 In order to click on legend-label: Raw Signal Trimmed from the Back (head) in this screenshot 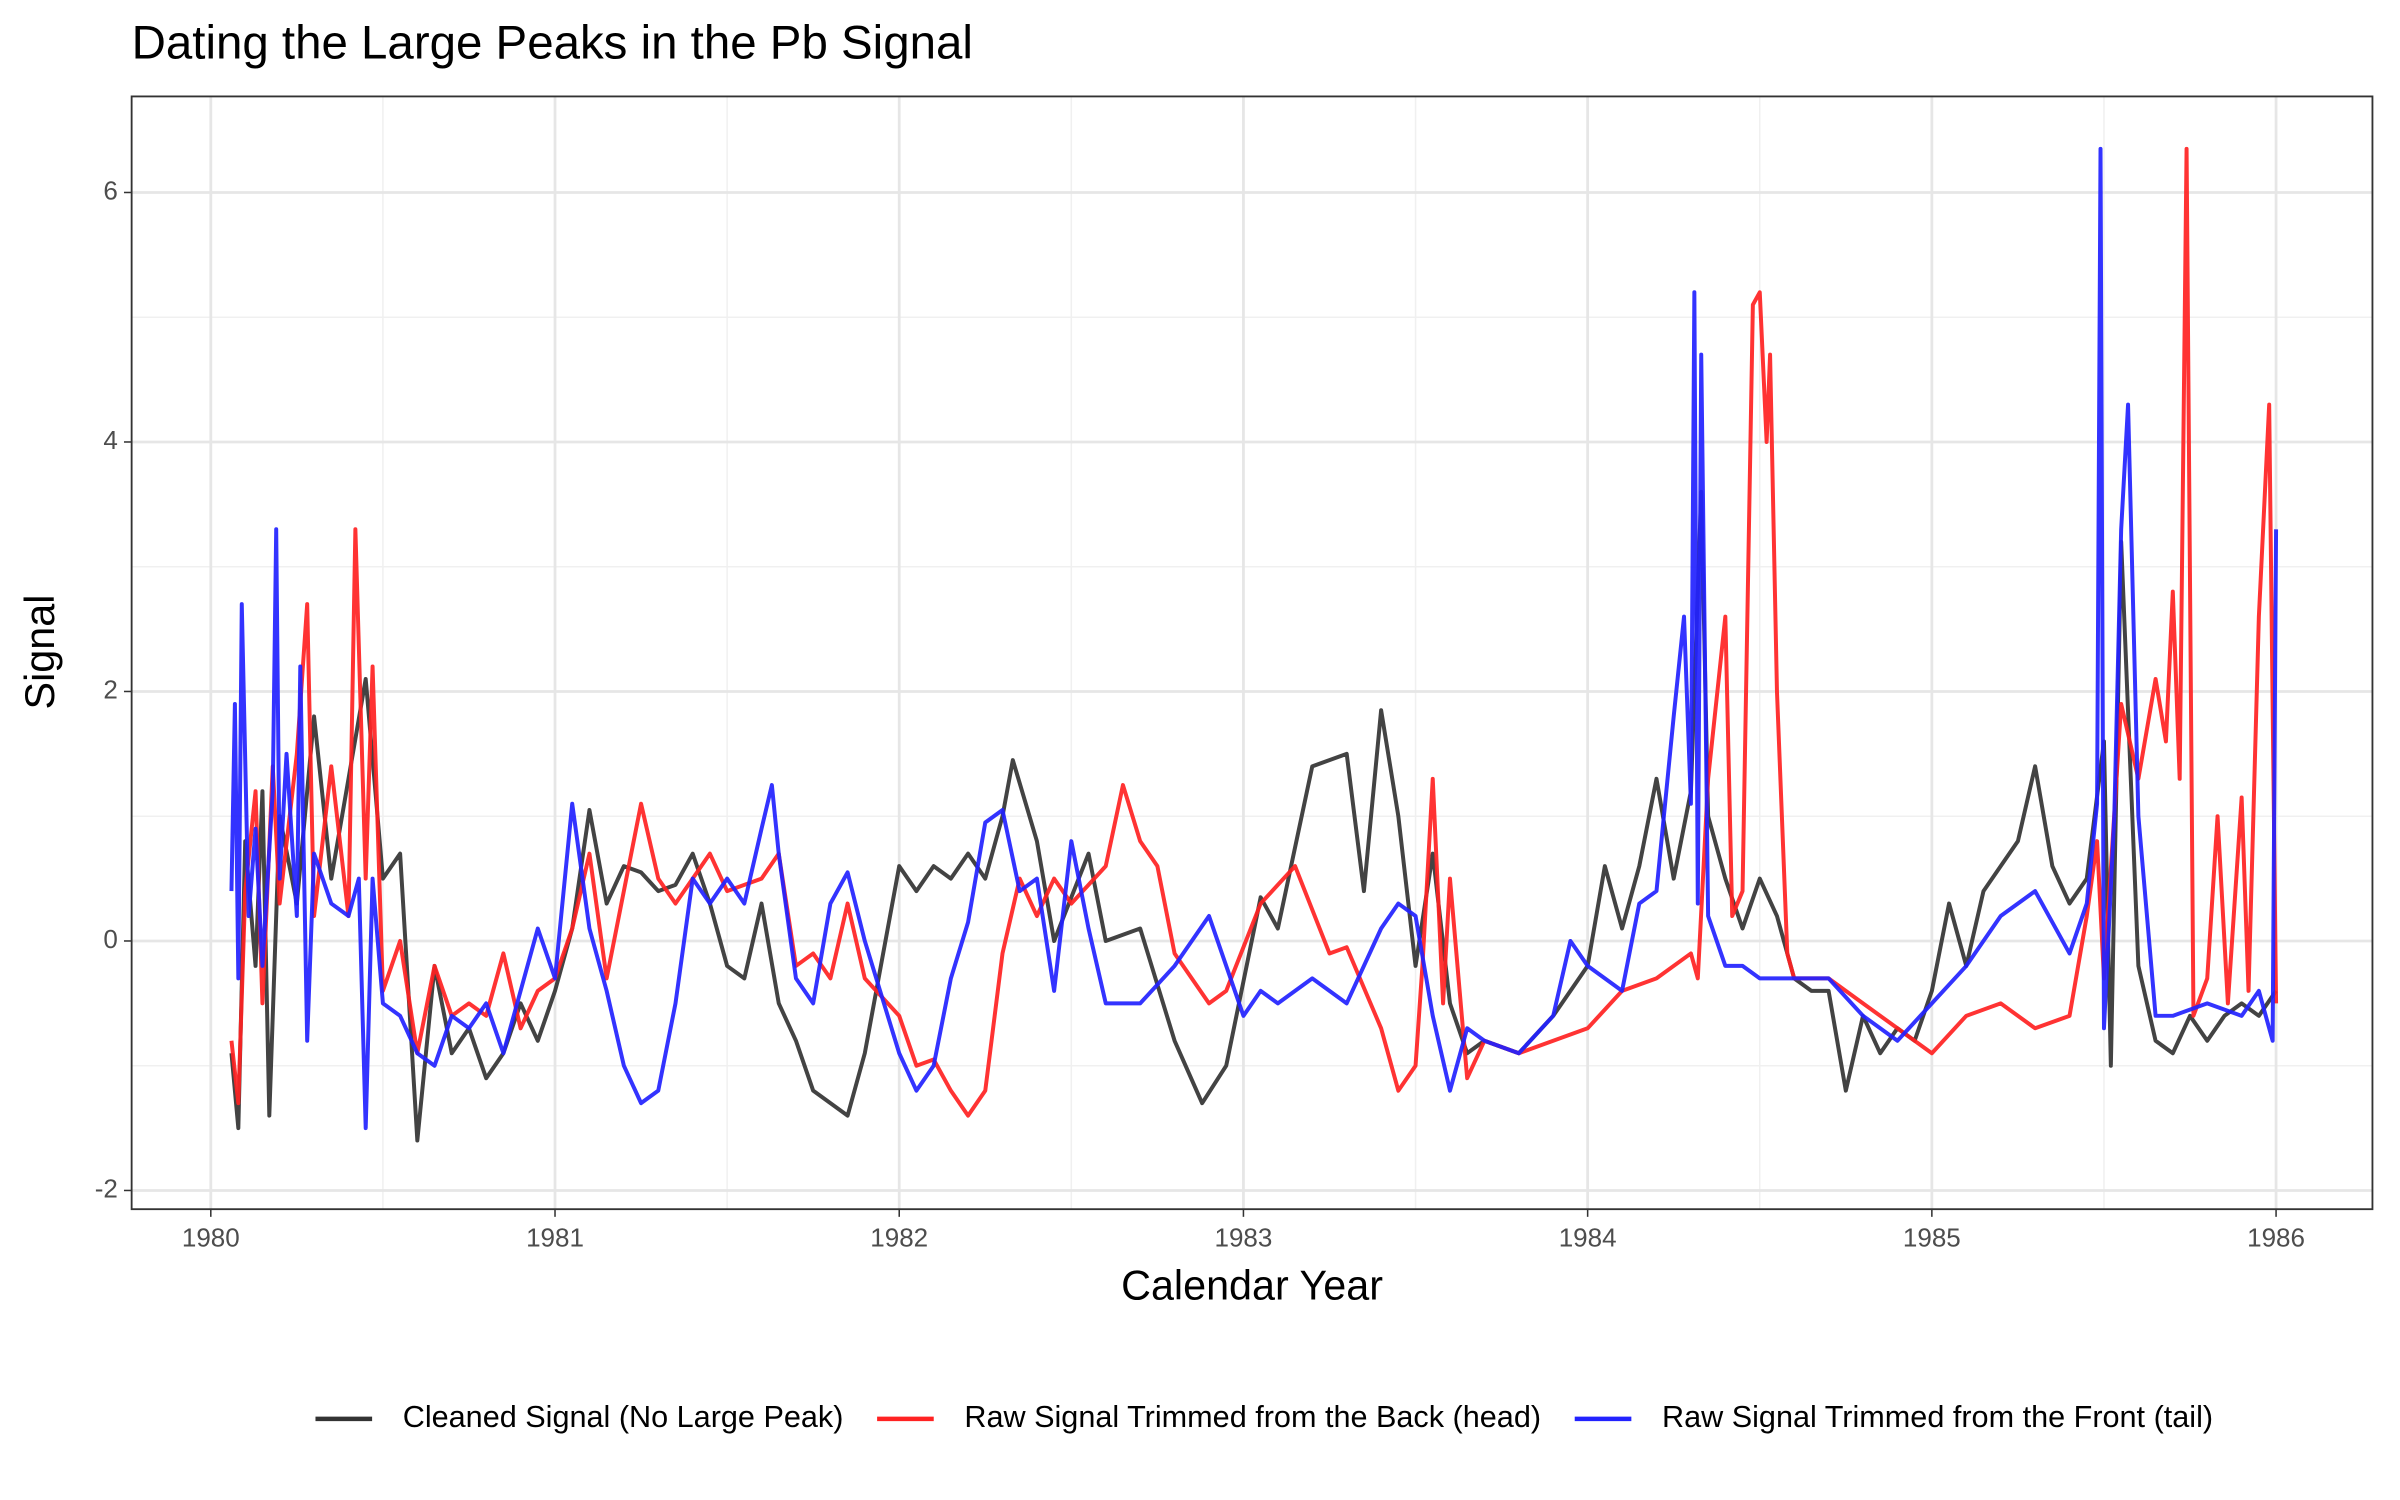, I will do `click(1252, 1417)`.